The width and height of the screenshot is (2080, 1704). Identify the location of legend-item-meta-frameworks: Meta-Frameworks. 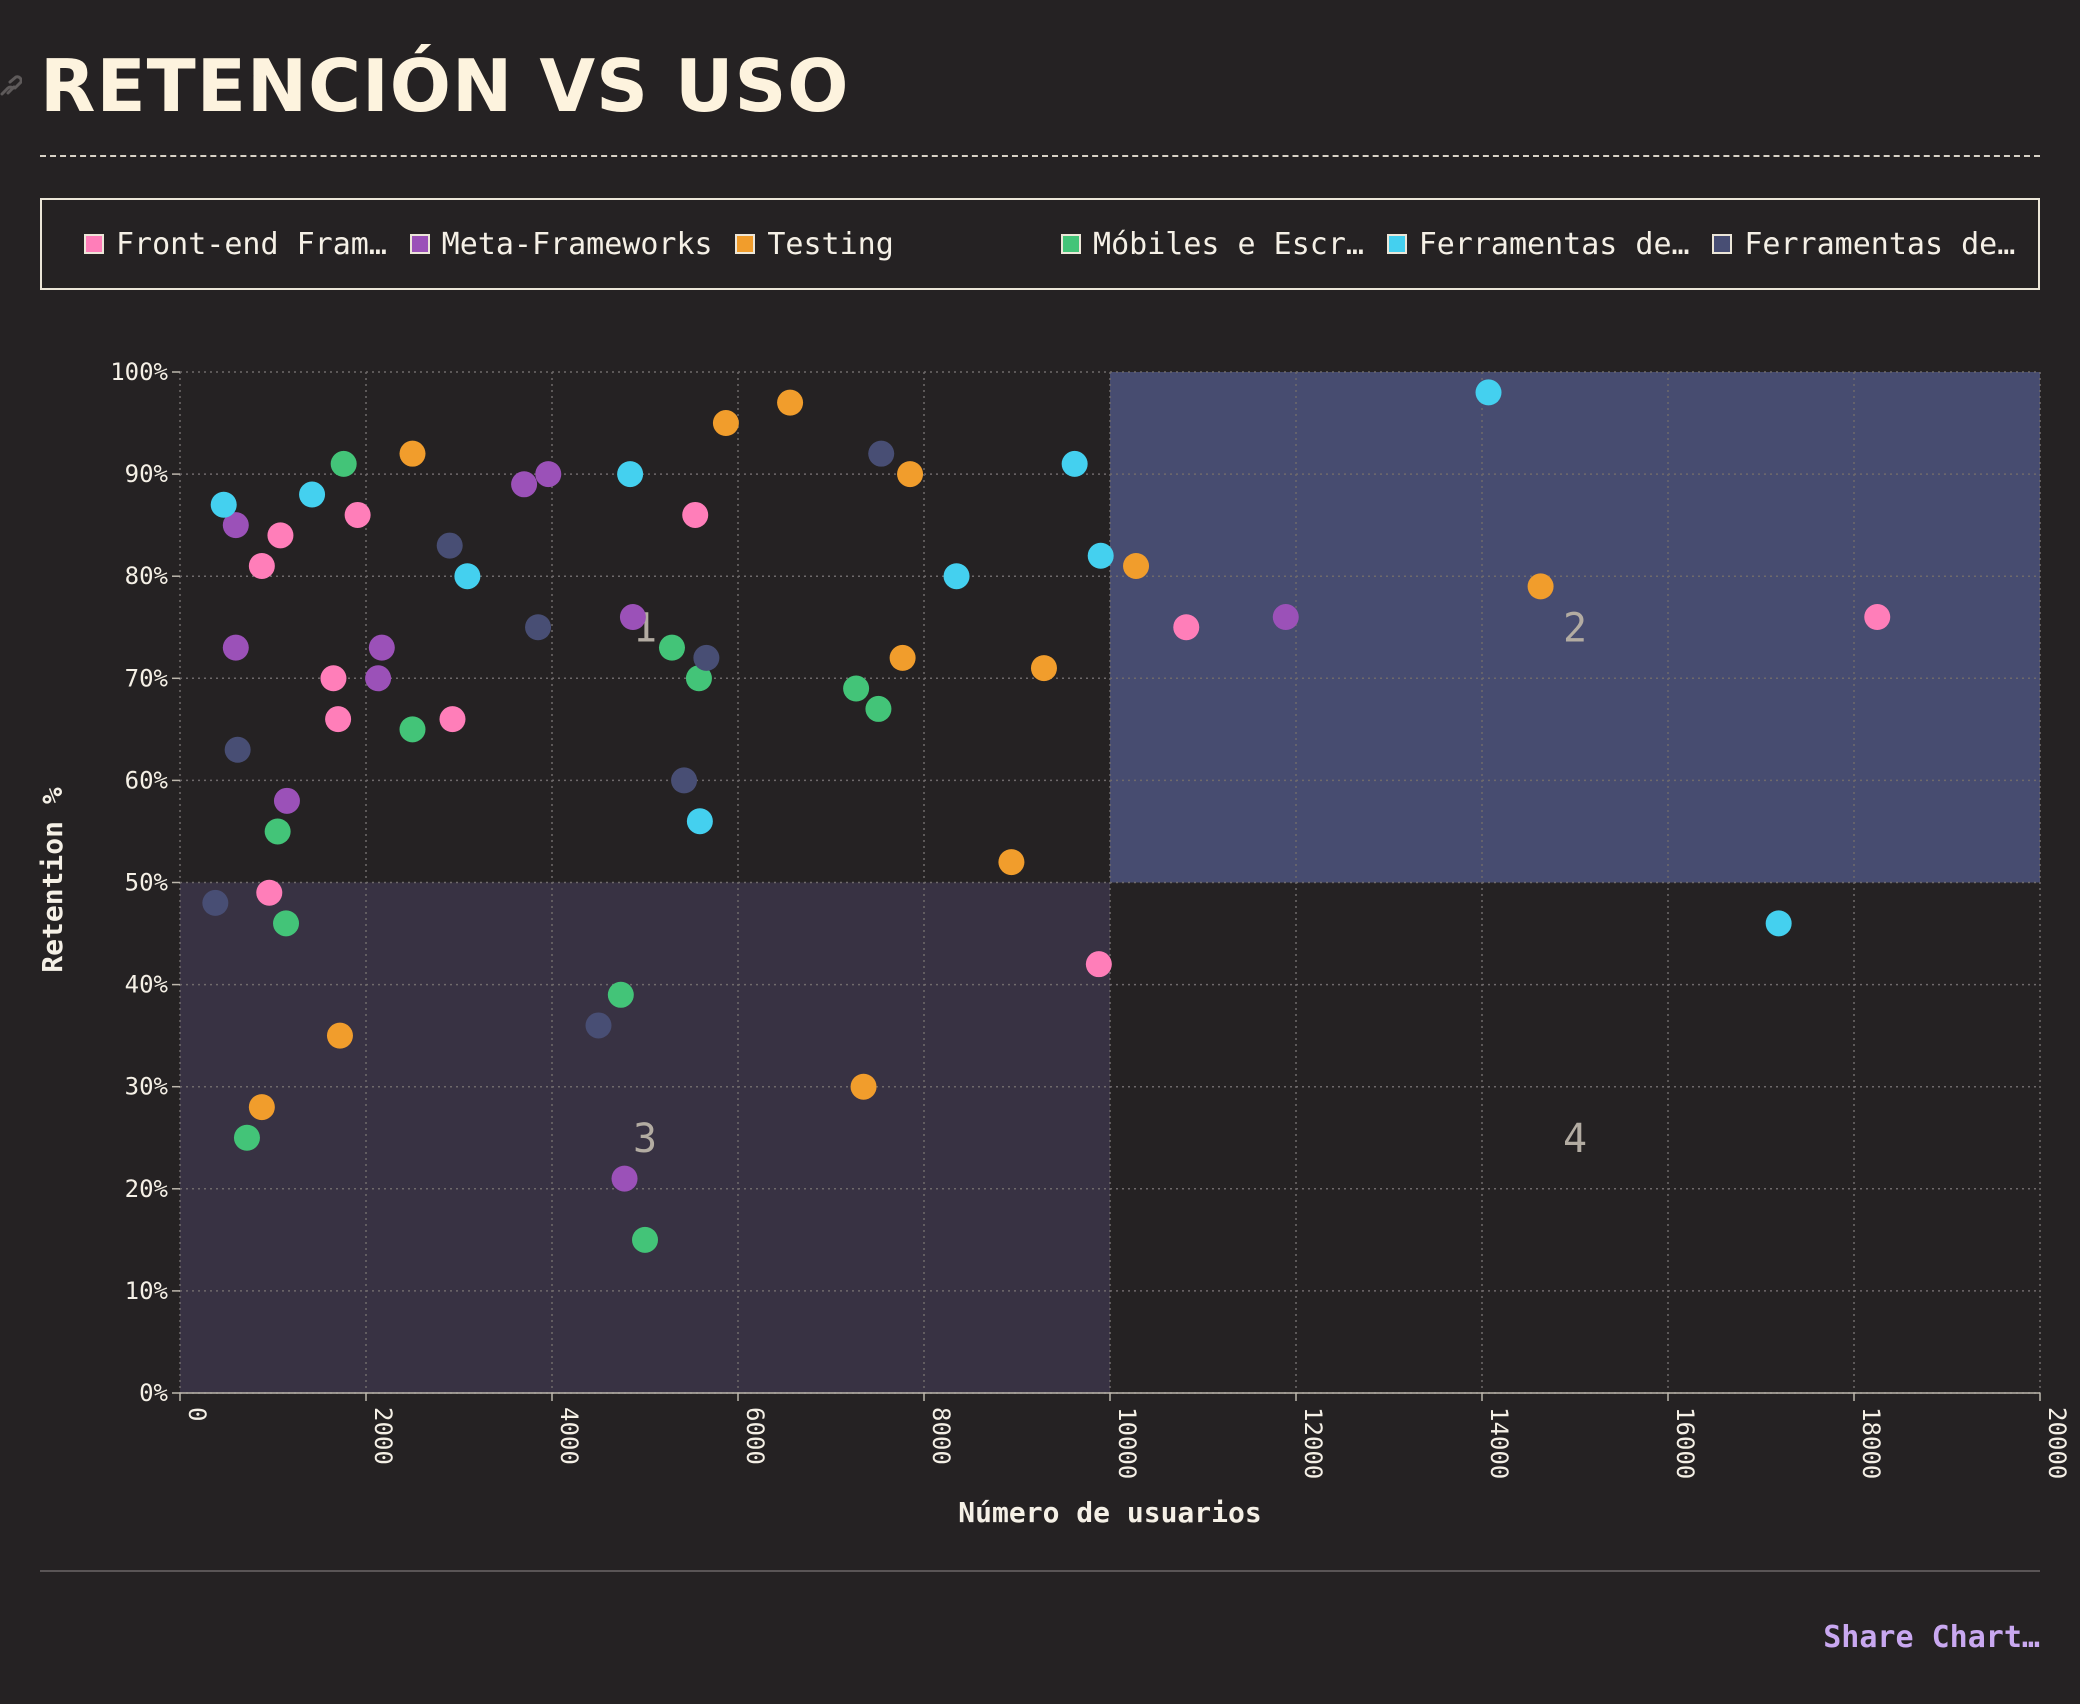
(572, 244).